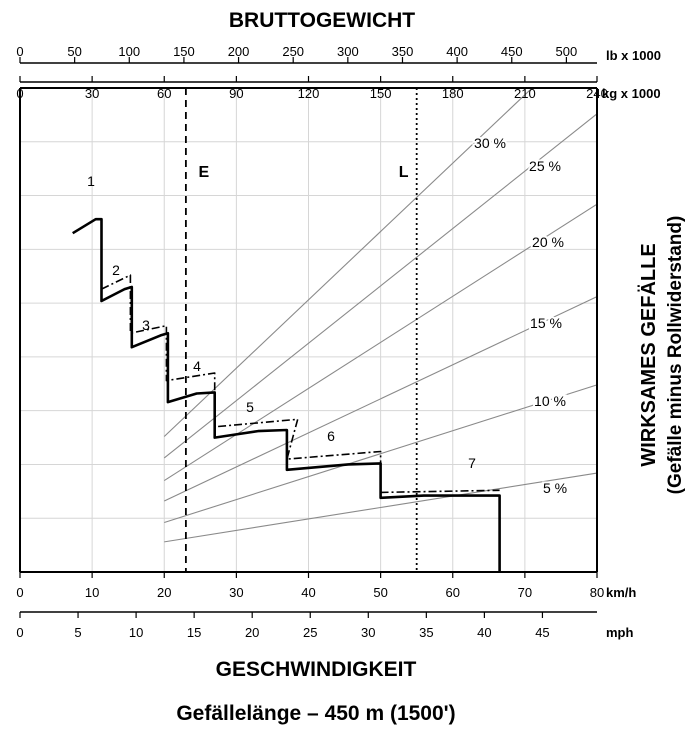 This screenshot has width=687, height=731. I want to click on mph-tick-label: 5, so click(77, 632).